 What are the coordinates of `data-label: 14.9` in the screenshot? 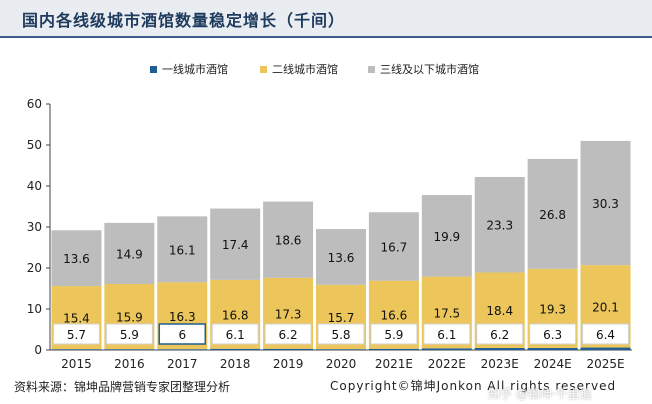 It's located at (129, 254).